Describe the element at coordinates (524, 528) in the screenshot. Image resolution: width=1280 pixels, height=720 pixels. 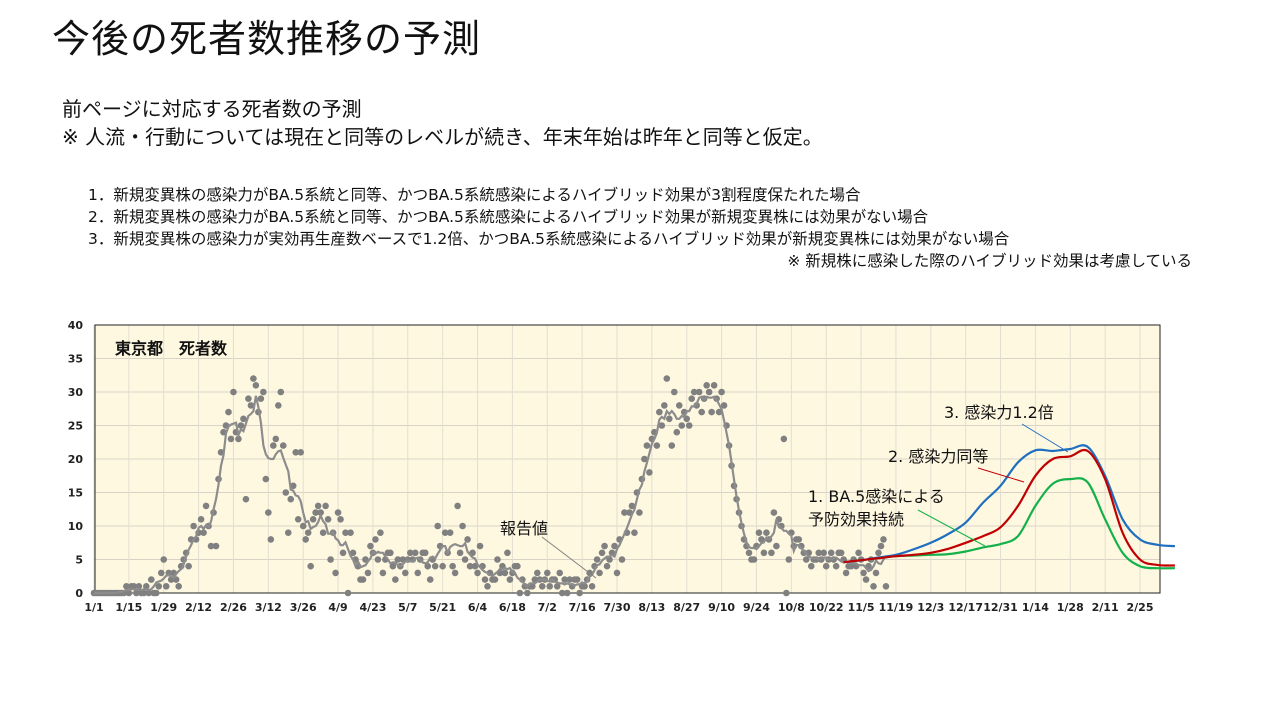
I see `label-observed: 報告値` at that location.